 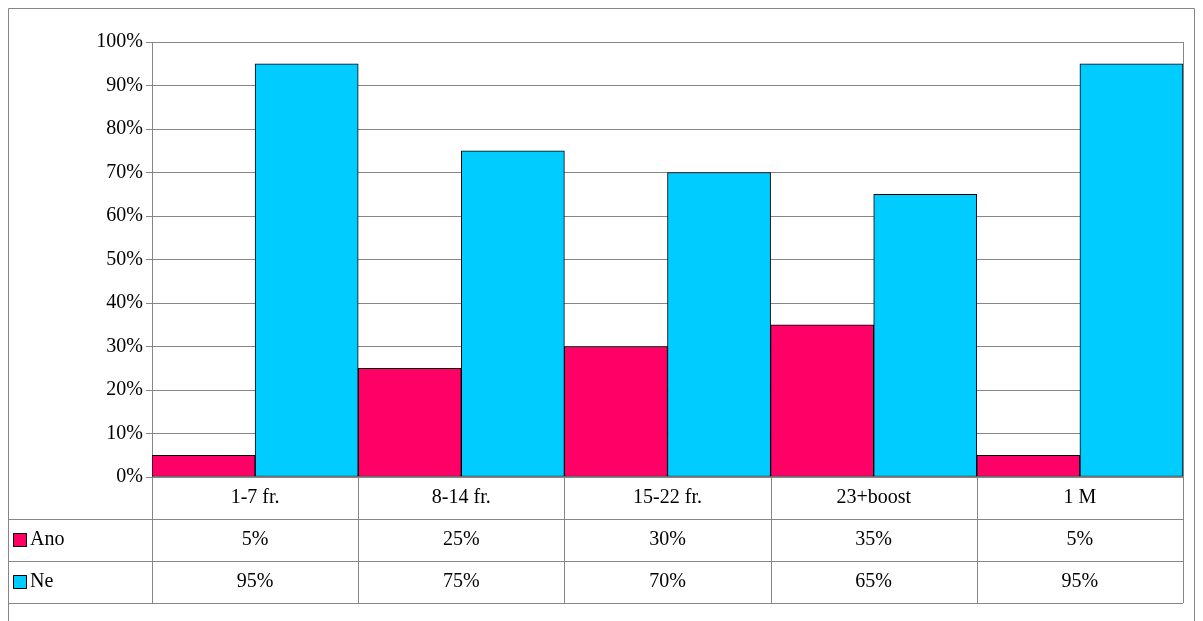 I want to click on y-tick-label: 10%, so click(x=124, y=431).